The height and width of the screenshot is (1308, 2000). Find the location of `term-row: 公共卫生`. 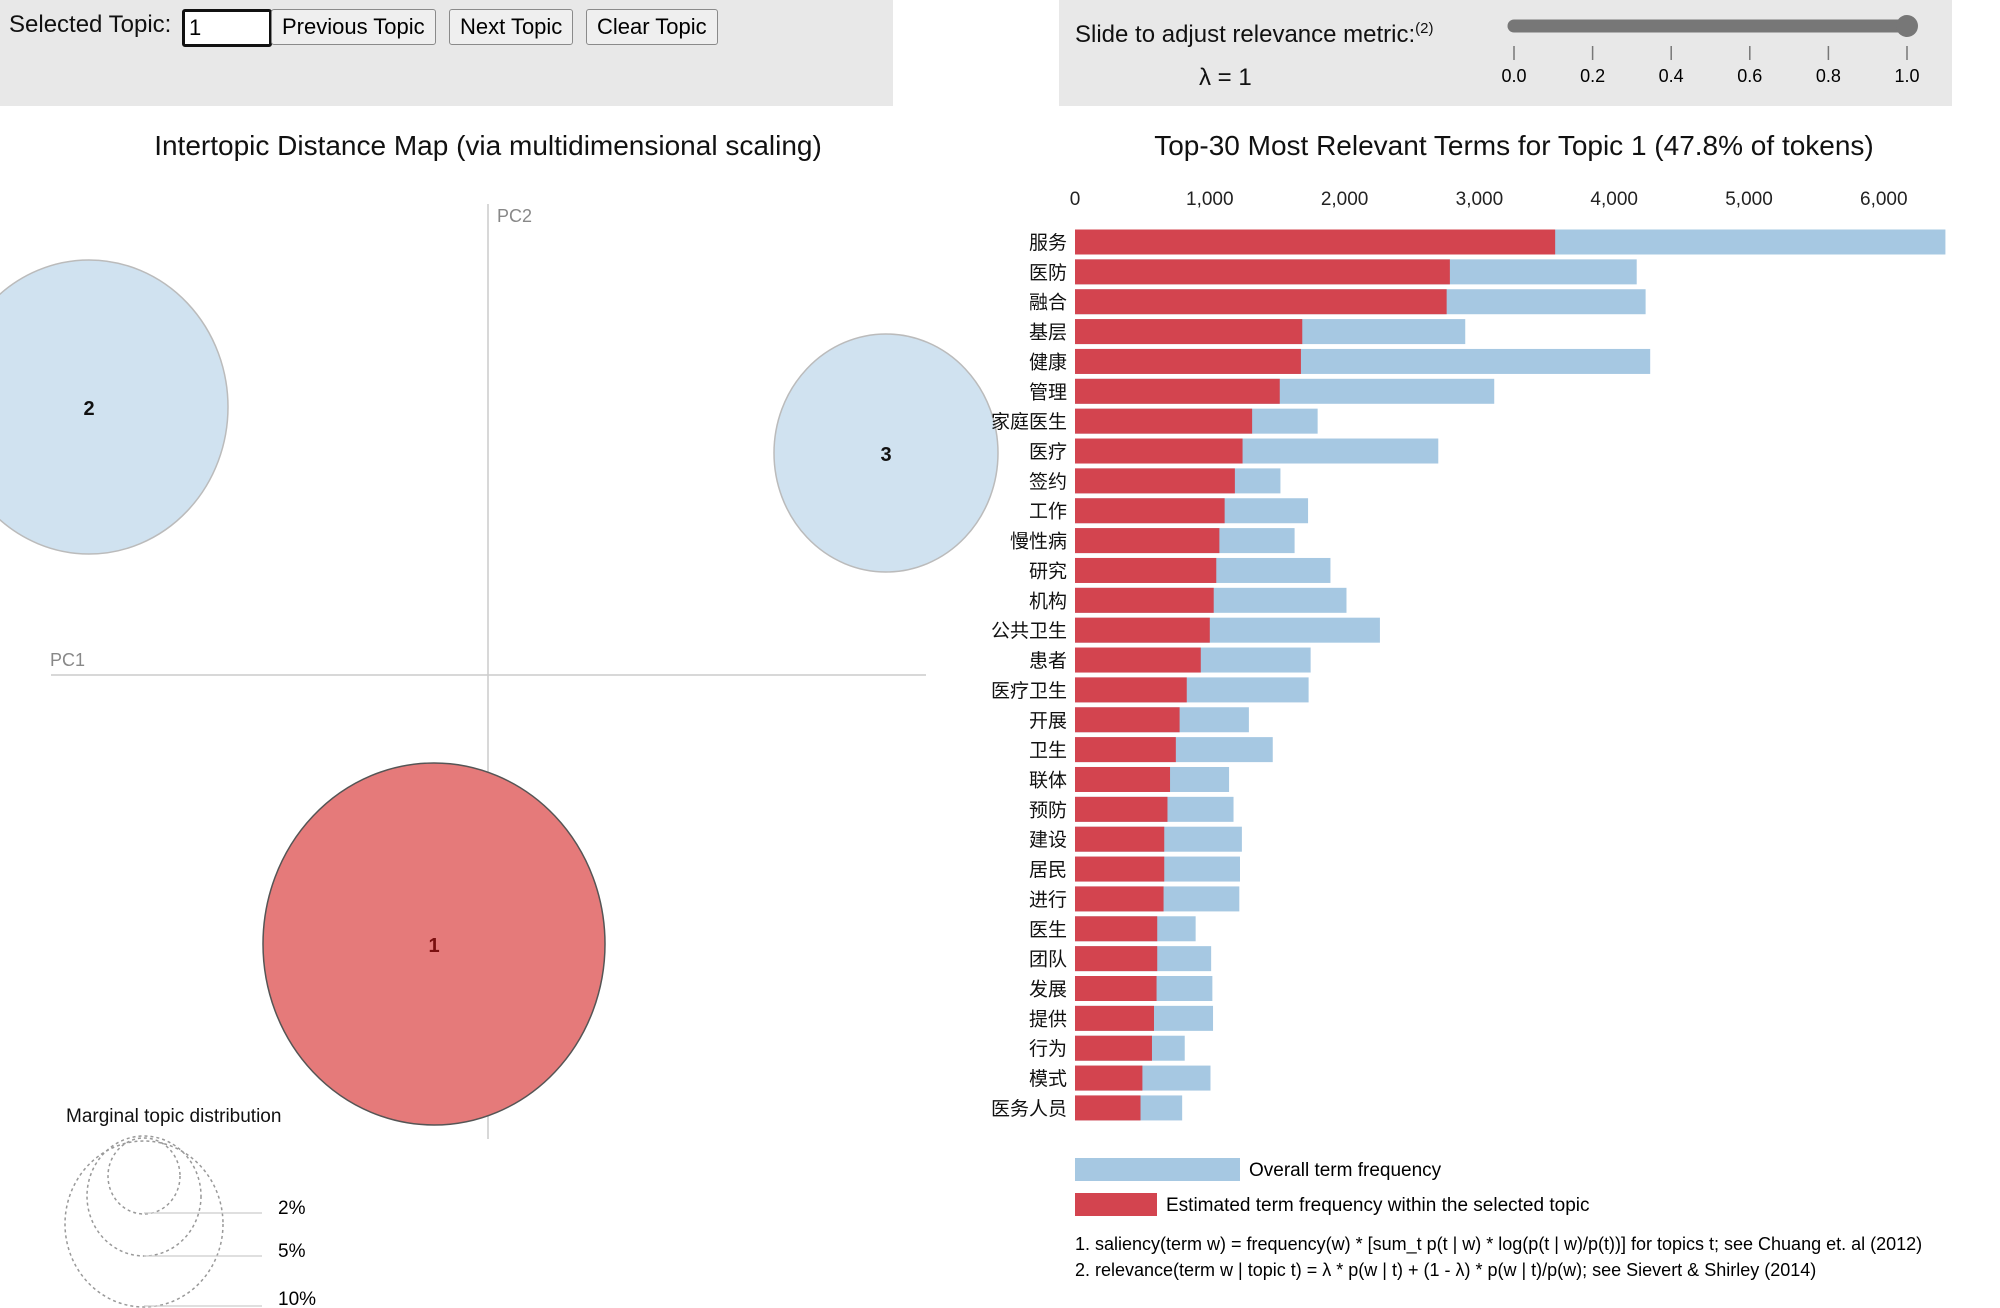

term-row: 公共卫生 is located at coordinates (1185, 630).